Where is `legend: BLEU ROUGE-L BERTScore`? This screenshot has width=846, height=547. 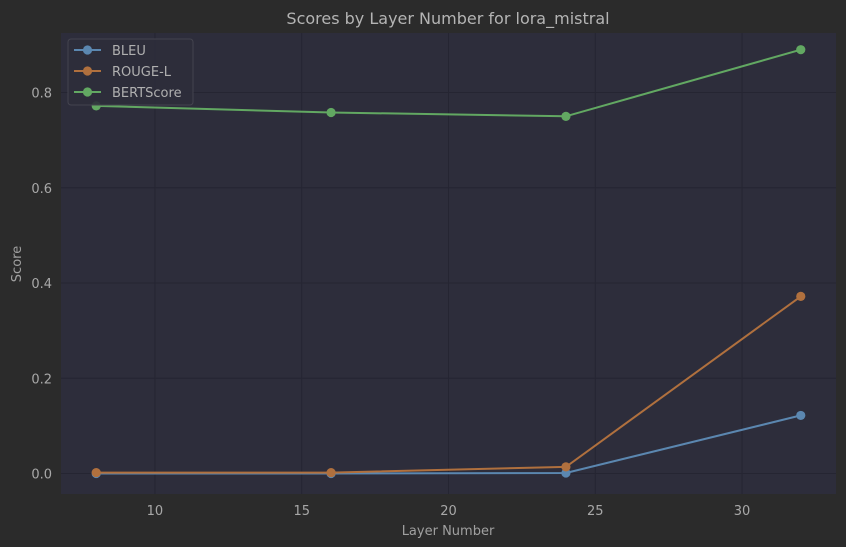 legend: BLEU ROUGE-L BERTScore is located at coordinates (130, 72).